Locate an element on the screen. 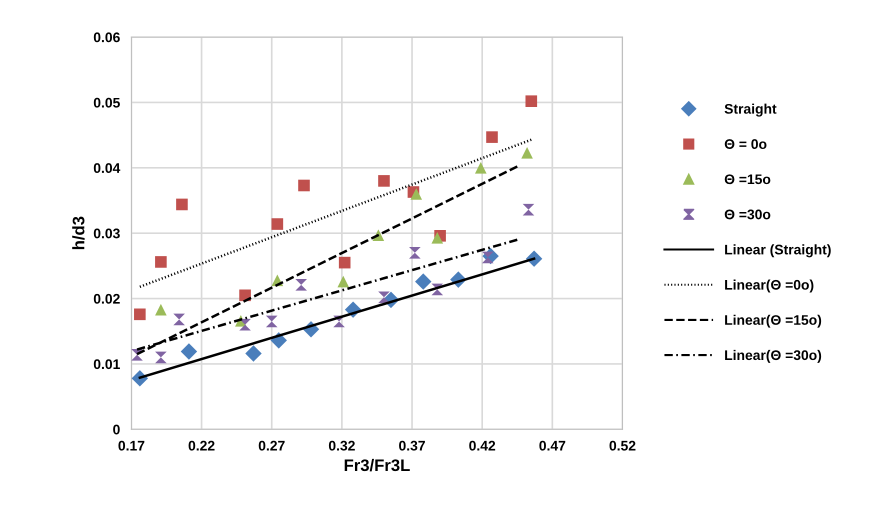  legend-label: Straight is located at coordinates (750, 110).